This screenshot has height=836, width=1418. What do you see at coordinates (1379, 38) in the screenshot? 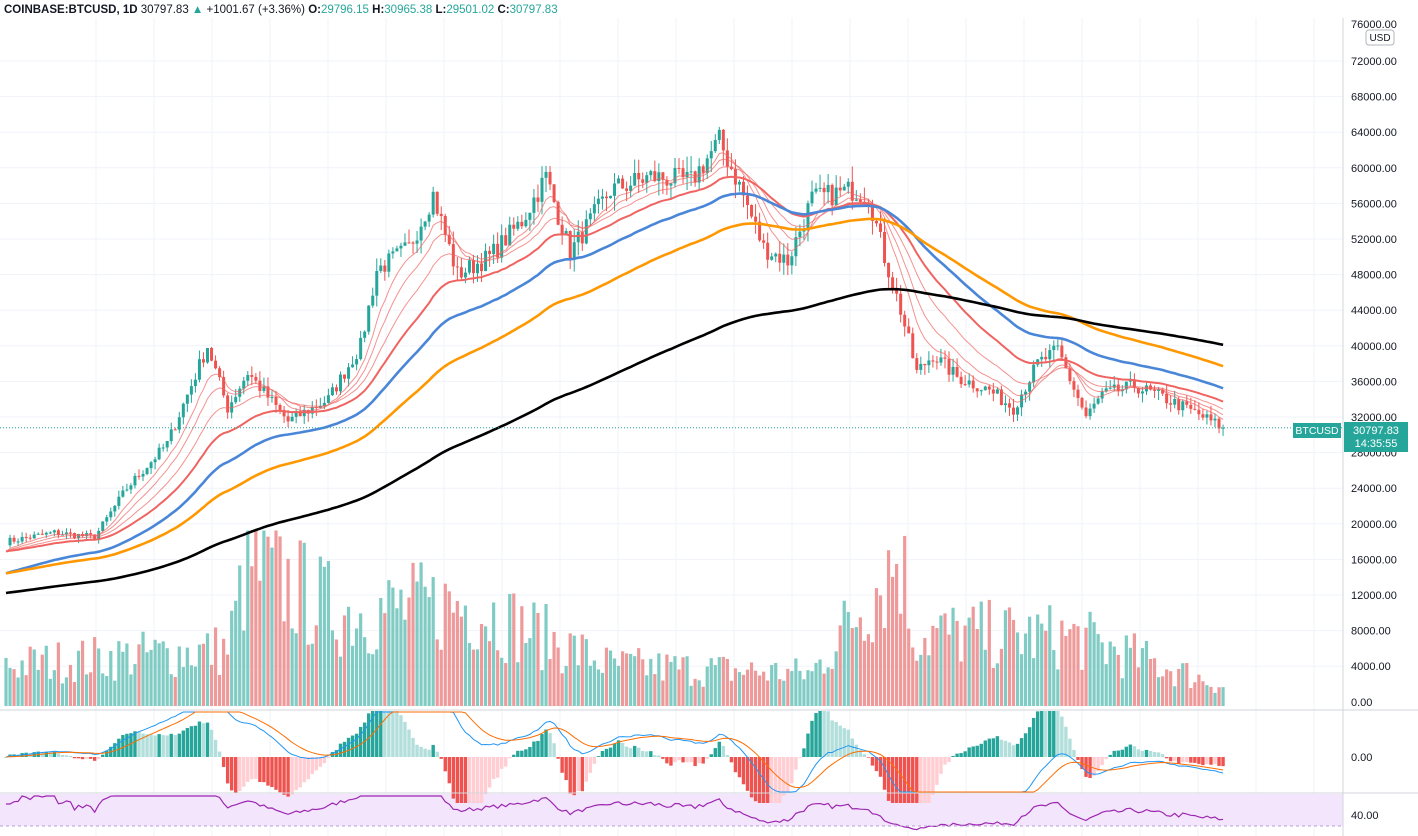
I see `currency-label: USD` at bounding box center [1379, 38].